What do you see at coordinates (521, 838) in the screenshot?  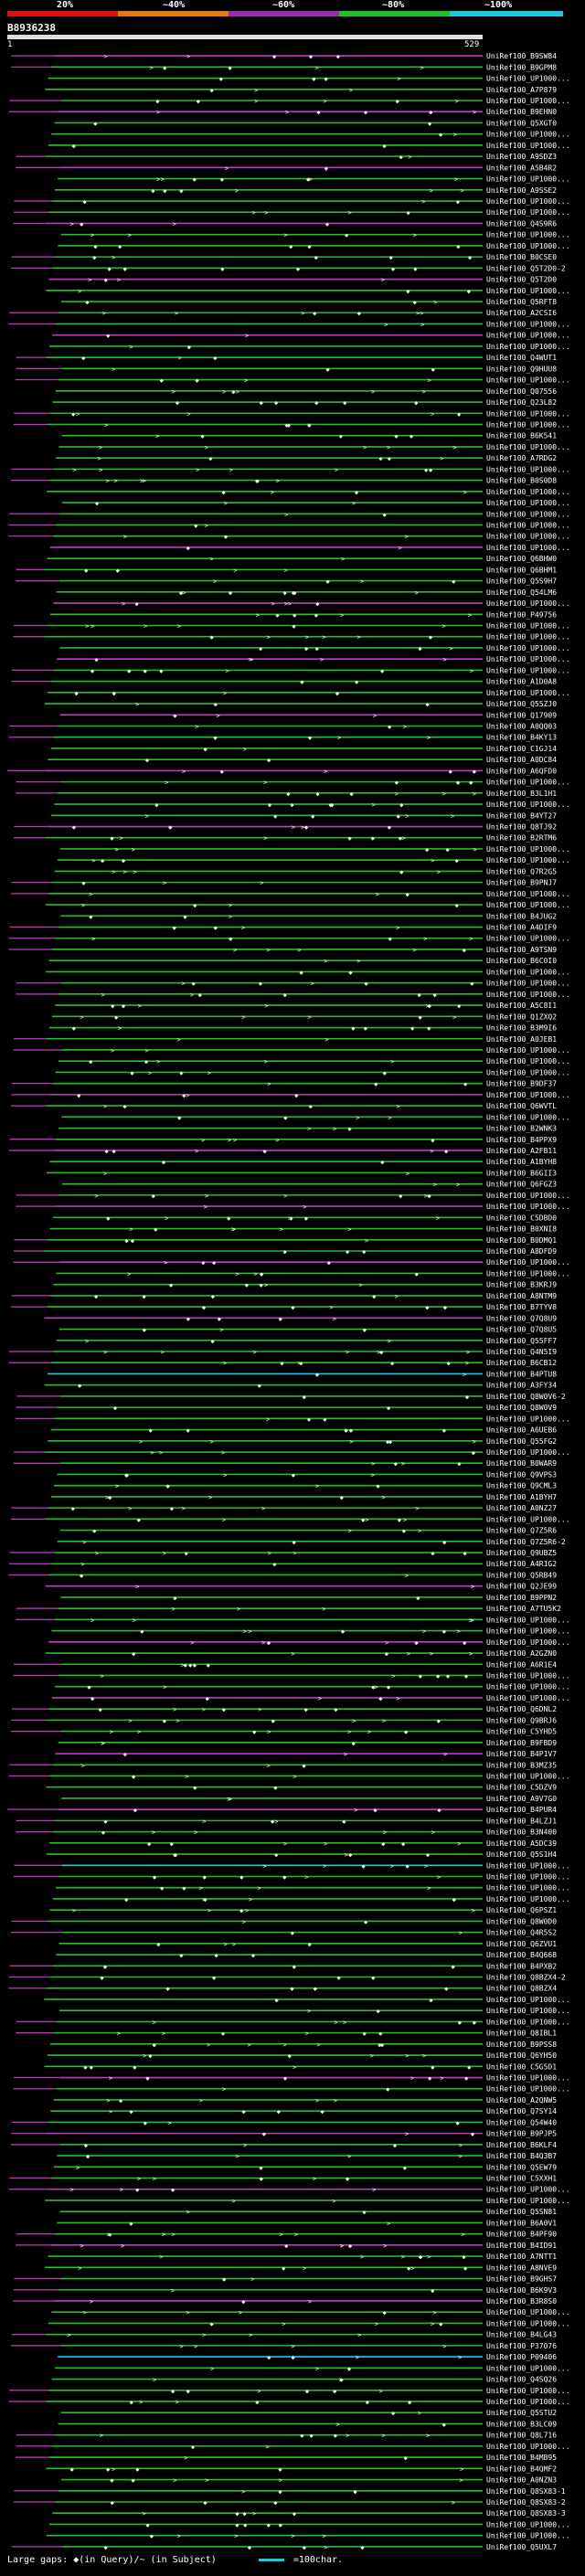 I see `hit-label: UniRef100_B2RTM6` at bounding box center [521, 838].